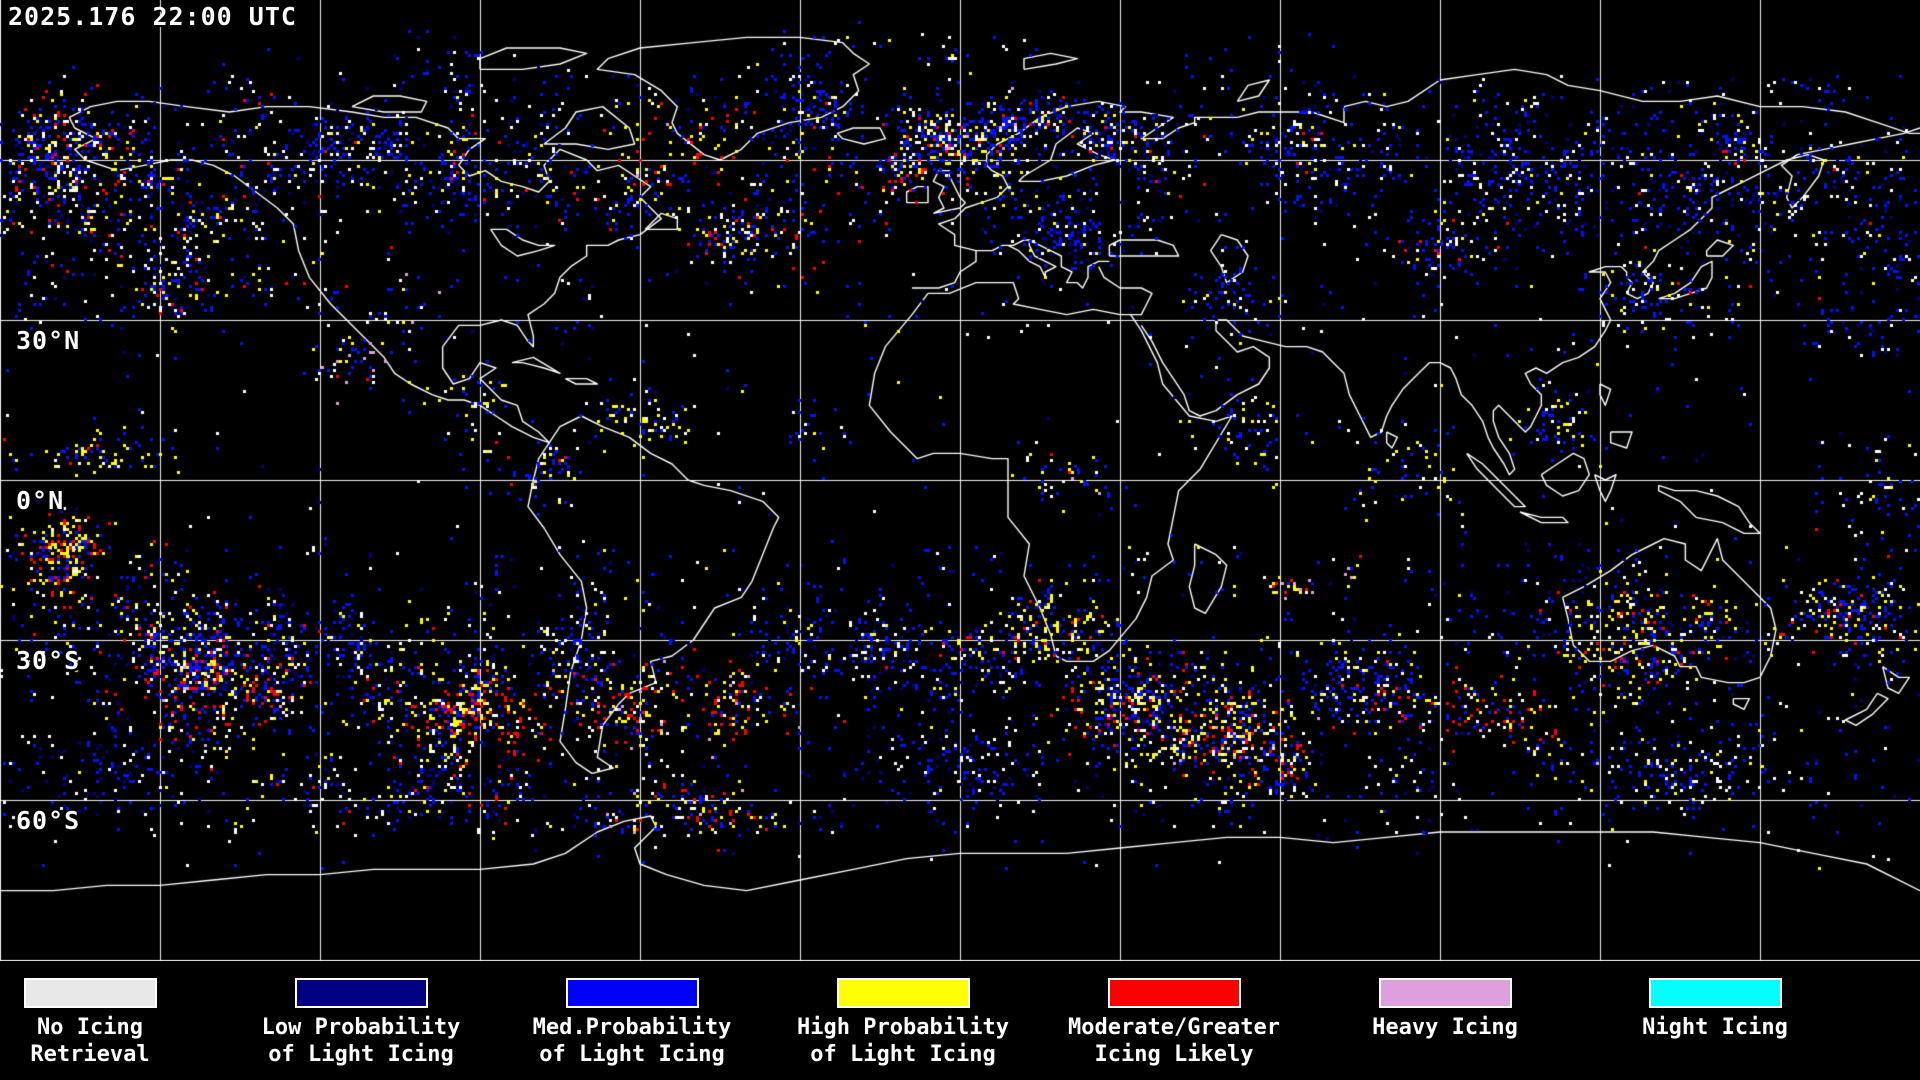  I want to click on legend-swatch-heavy-icing, so click(1445, 993).